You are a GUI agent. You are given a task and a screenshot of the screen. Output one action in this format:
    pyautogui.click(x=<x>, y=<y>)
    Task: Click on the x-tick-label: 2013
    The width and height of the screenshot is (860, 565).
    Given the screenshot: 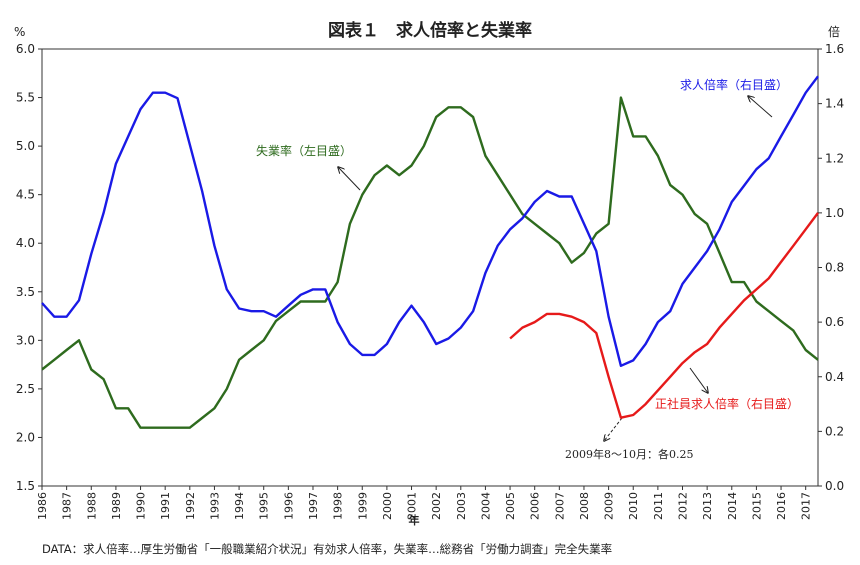 What is the action you would take?
    pyautogui.click(x=707, y=506)
    